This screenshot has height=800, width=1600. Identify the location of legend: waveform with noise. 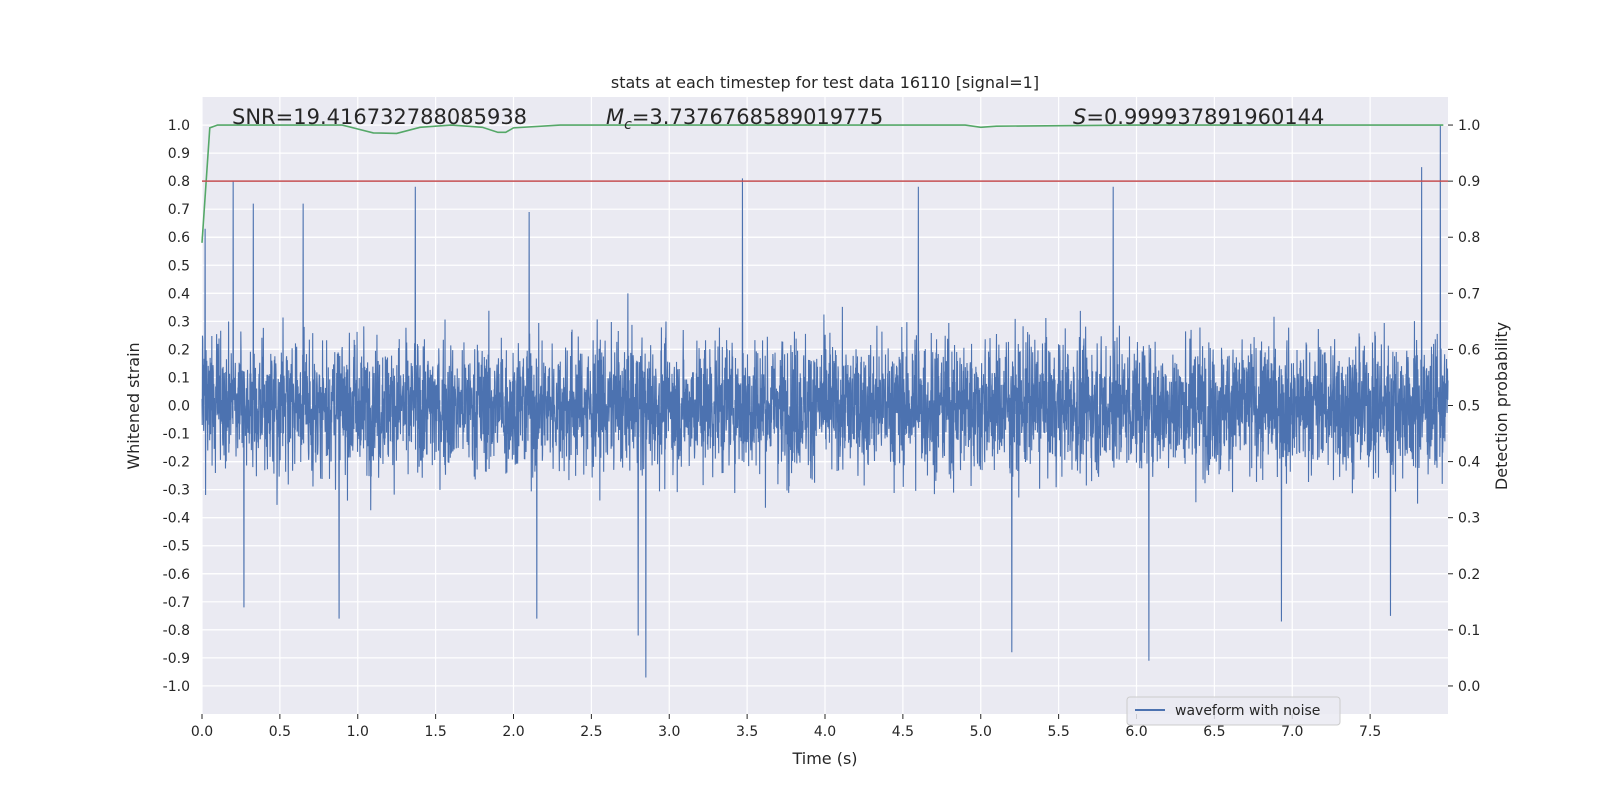
(1233, 711).